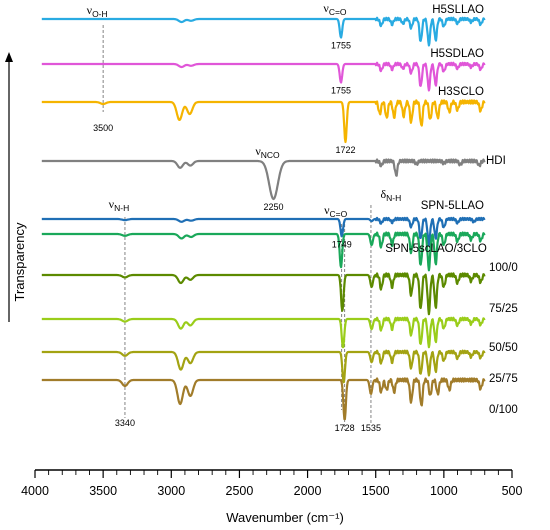  I want to click on x-tick-label: 3500, so click(103, 491).